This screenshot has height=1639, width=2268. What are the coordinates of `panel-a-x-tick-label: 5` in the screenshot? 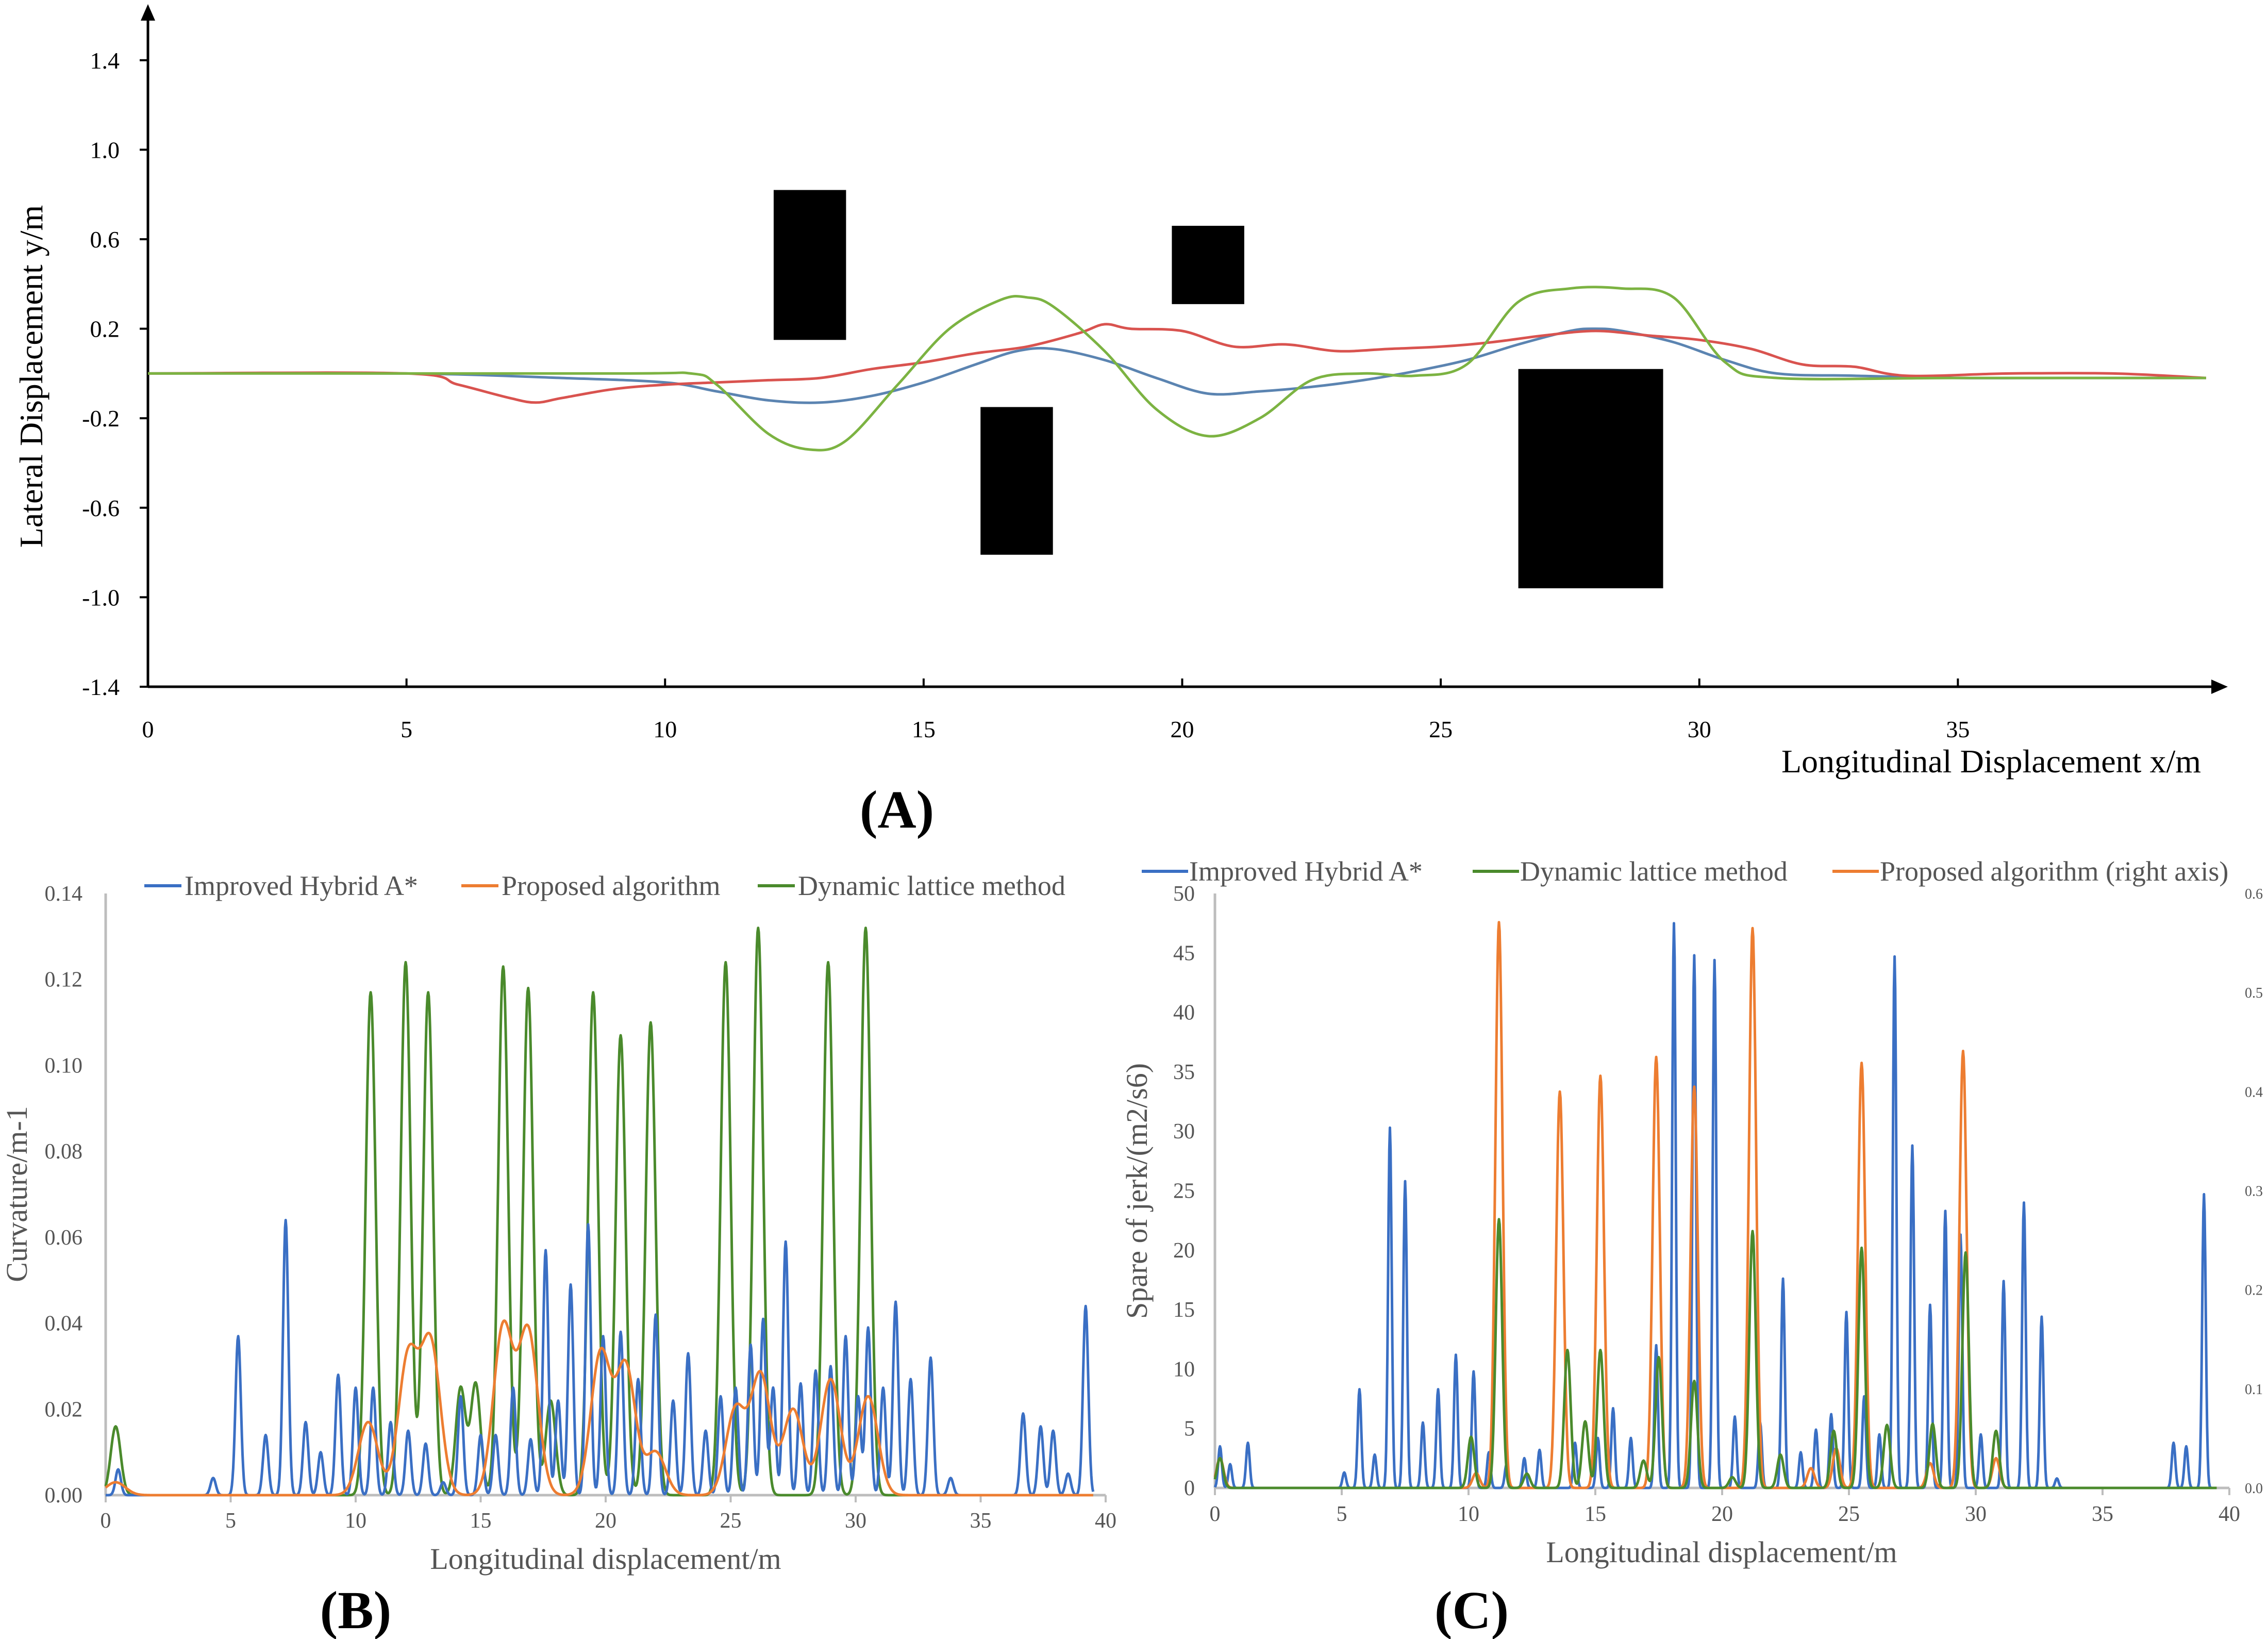 It's located at (407, 729).